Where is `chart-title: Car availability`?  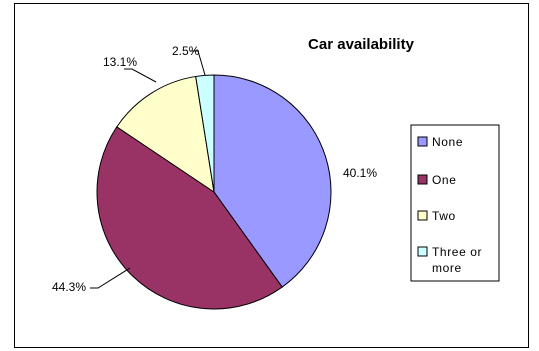
chart-title: Car availability is located at coordinates (361, 44).